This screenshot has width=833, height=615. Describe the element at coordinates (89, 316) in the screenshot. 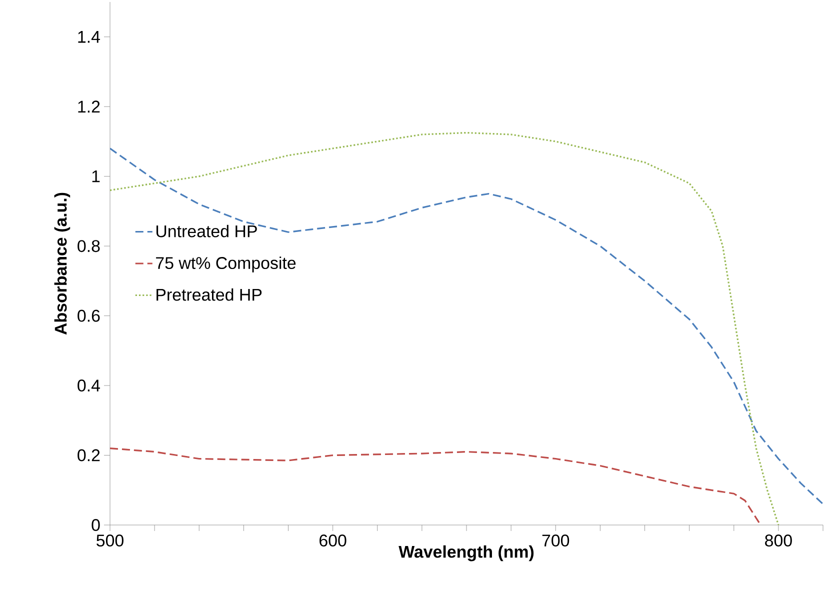

I see `y-tick-label: 0.6` at that location.